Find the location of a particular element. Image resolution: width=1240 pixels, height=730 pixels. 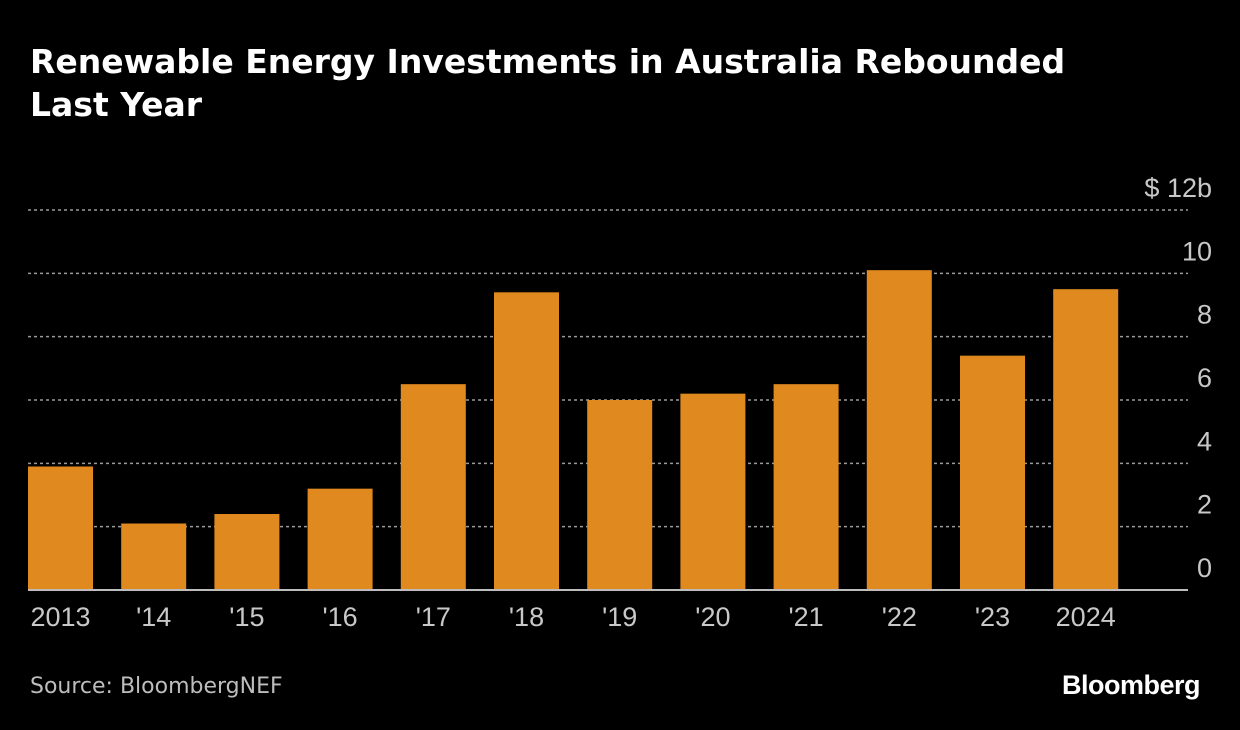

x-tick-label: '21 is located at coordinates (806, 617).